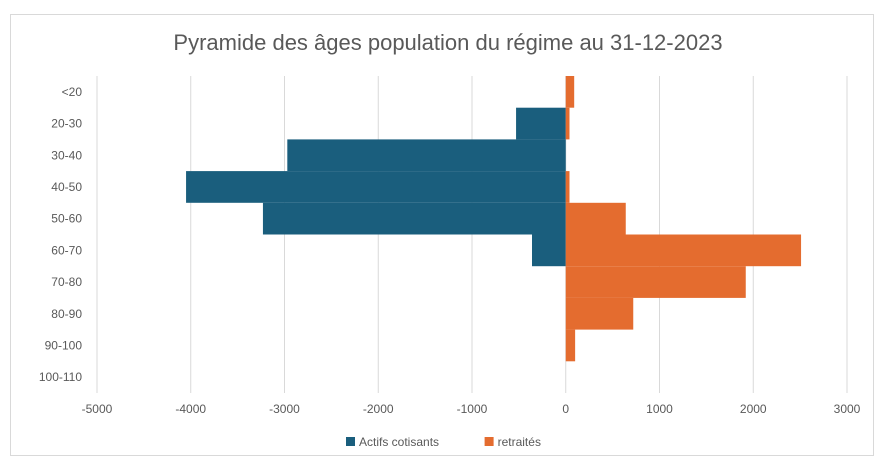 The image size is (881, 462). Describe the element at coordinates (659, 409) in the screenshot. I see `x-tick-label: 1000` at that location.